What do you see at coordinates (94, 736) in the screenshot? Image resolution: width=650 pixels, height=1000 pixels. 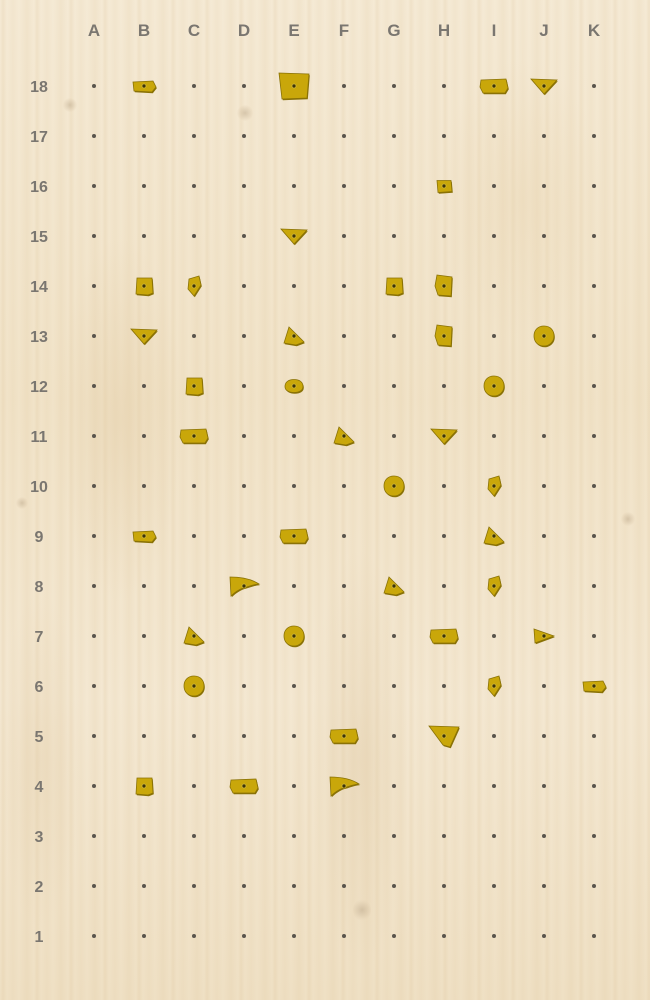 I see `hole-a5` at bounding box center [94, 736].